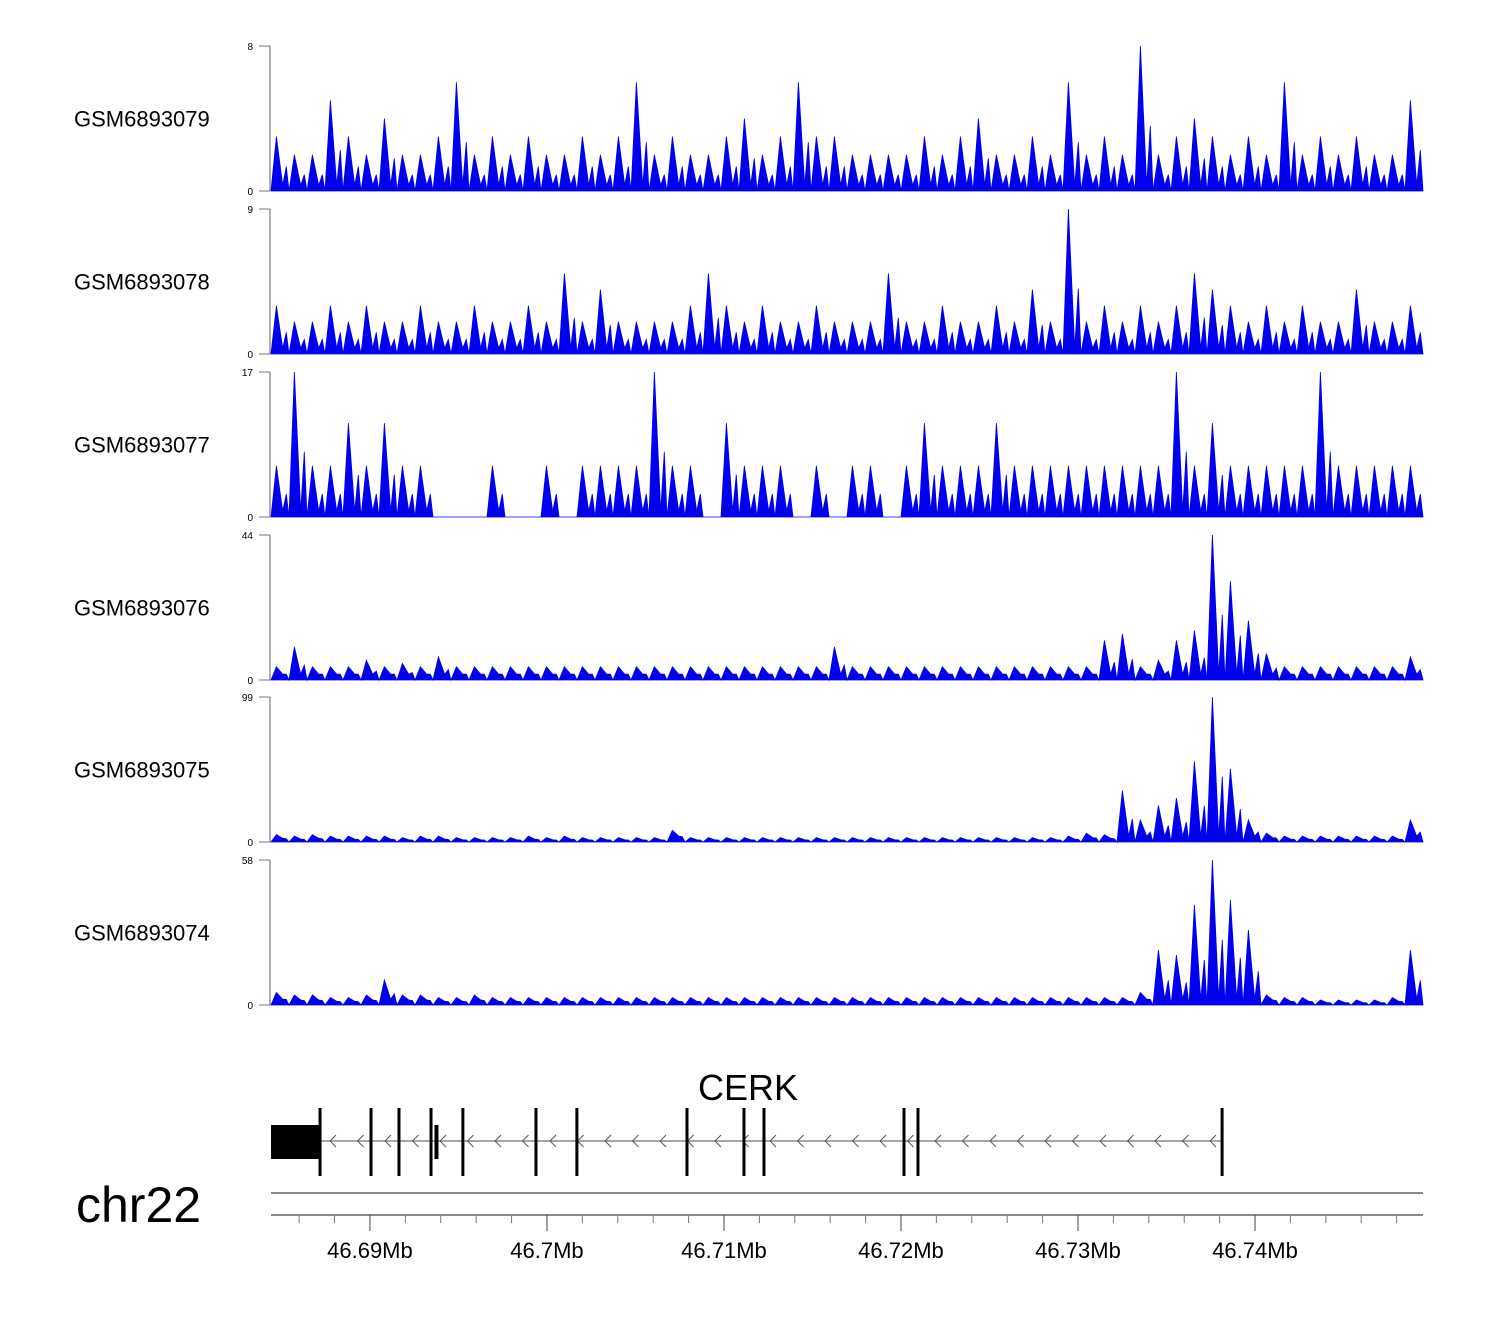 The height and width of the screenshot is (1320, 1500). What do you see at coordinates (248, 373) in the screenshot?
I see `y-tick-label: 17` at bounding box center [248, 373].